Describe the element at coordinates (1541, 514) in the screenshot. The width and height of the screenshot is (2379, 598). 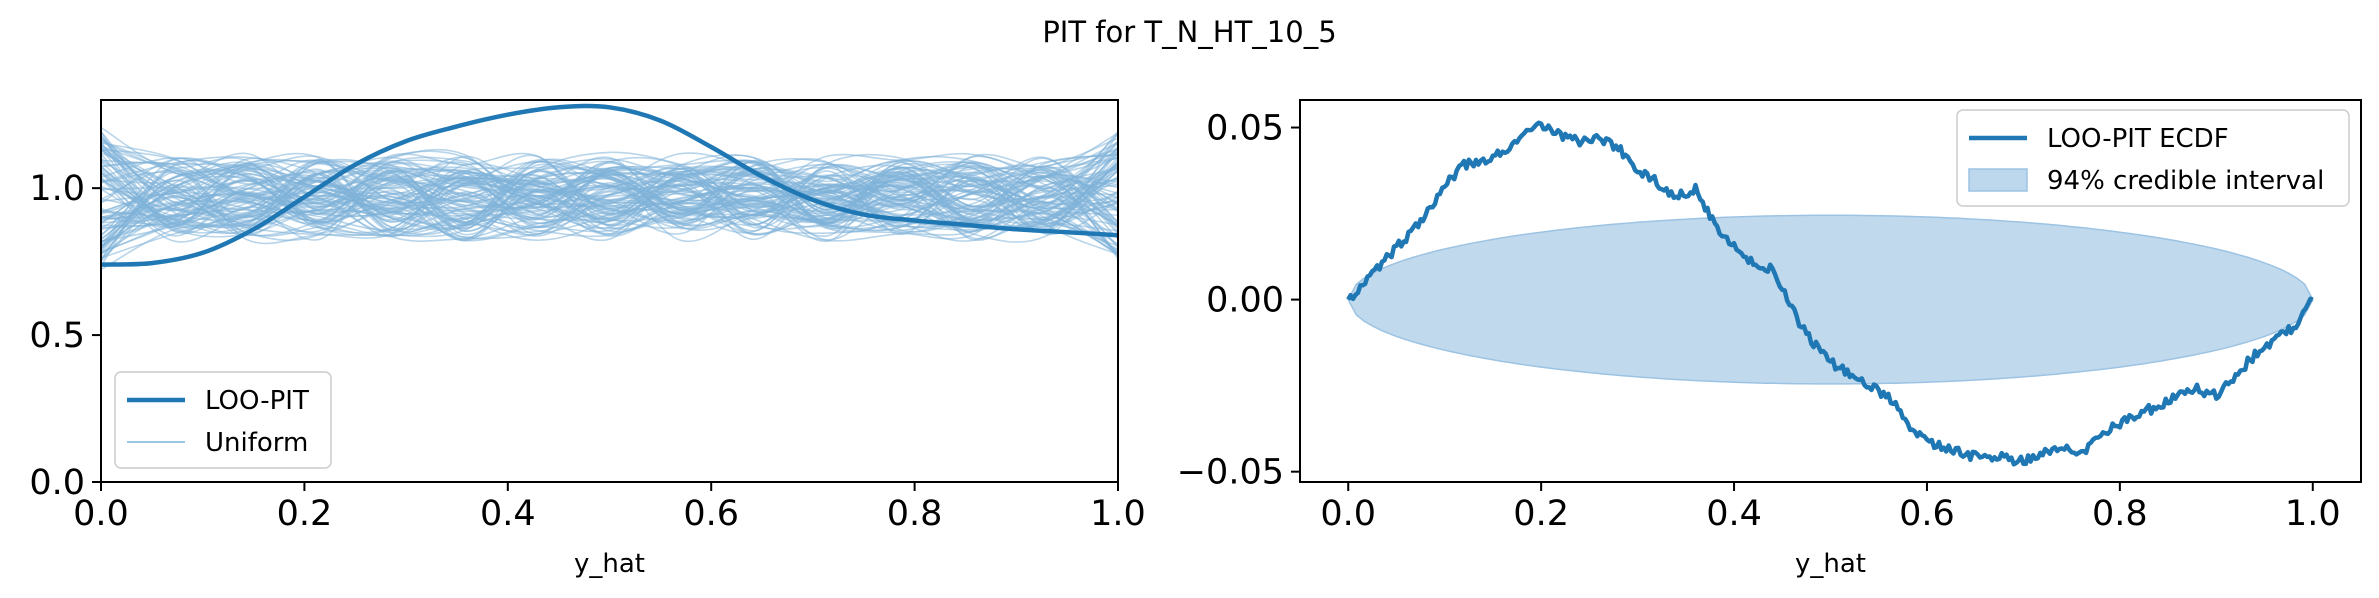
I see `right-x-tick-label: 0.2` at that location.